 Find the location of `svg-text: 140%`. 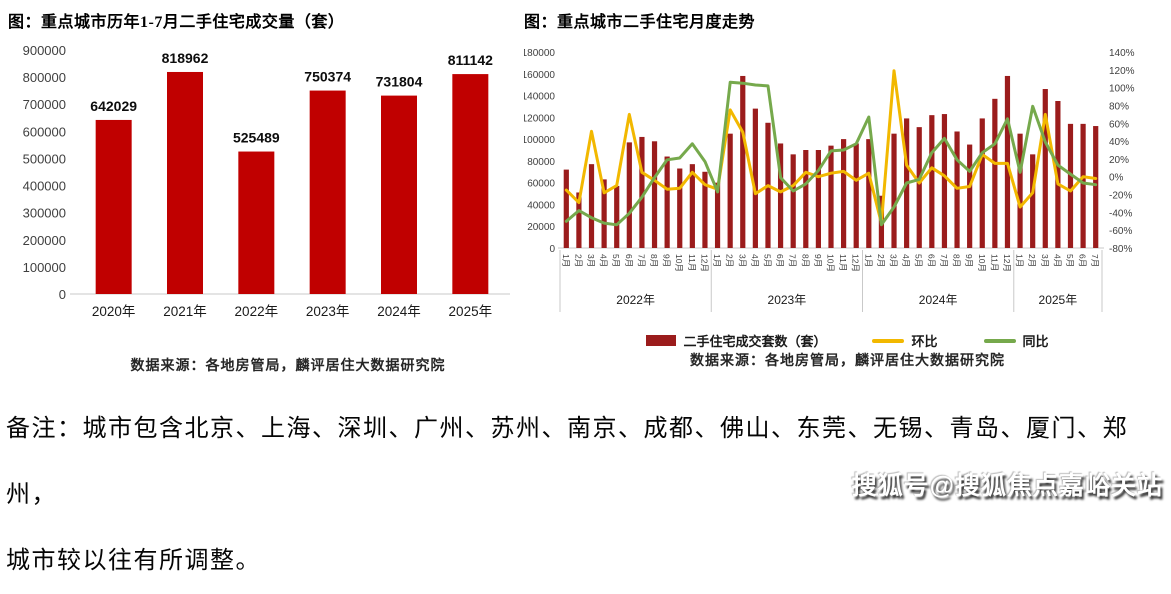

svg-text: 140% is located at coordinates (1122, 53).